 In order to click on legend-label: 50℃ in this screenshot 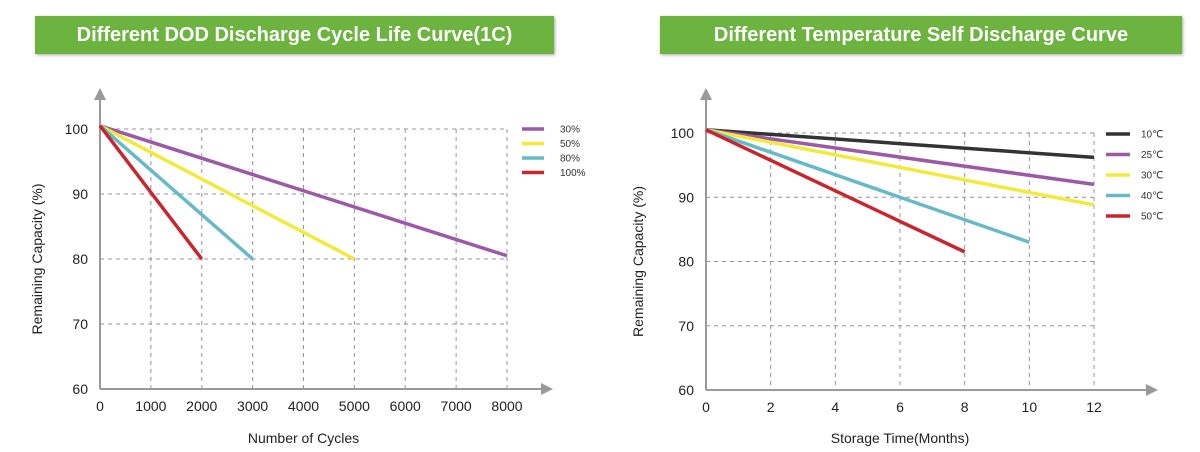, I will do `click(1152, 217)`.